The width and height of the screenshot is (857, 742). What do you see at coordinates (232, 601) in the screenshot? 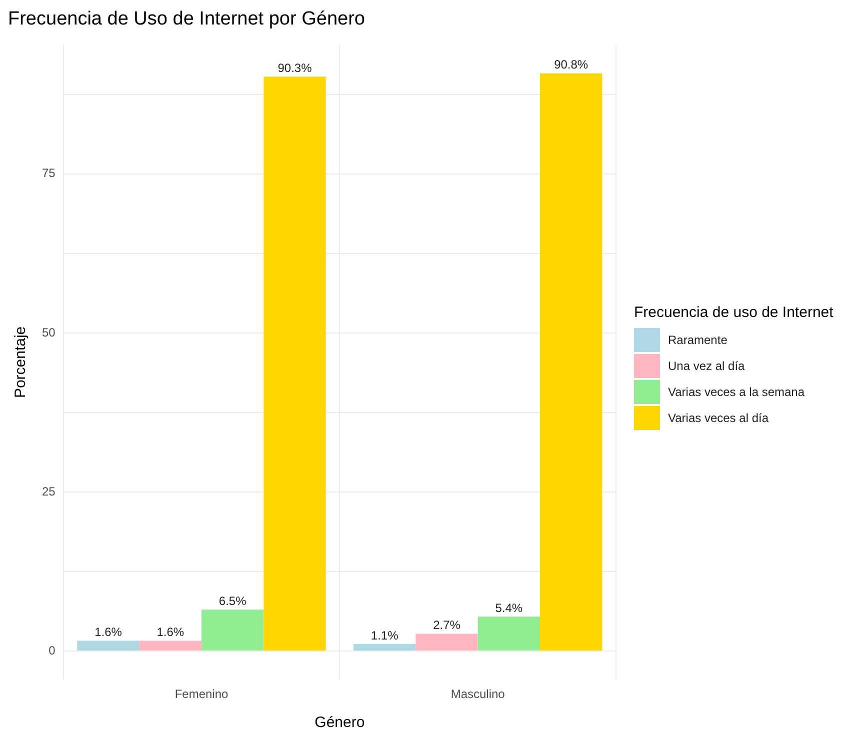
I see `data-label: 6.5%` at bounding box center [232, 601].